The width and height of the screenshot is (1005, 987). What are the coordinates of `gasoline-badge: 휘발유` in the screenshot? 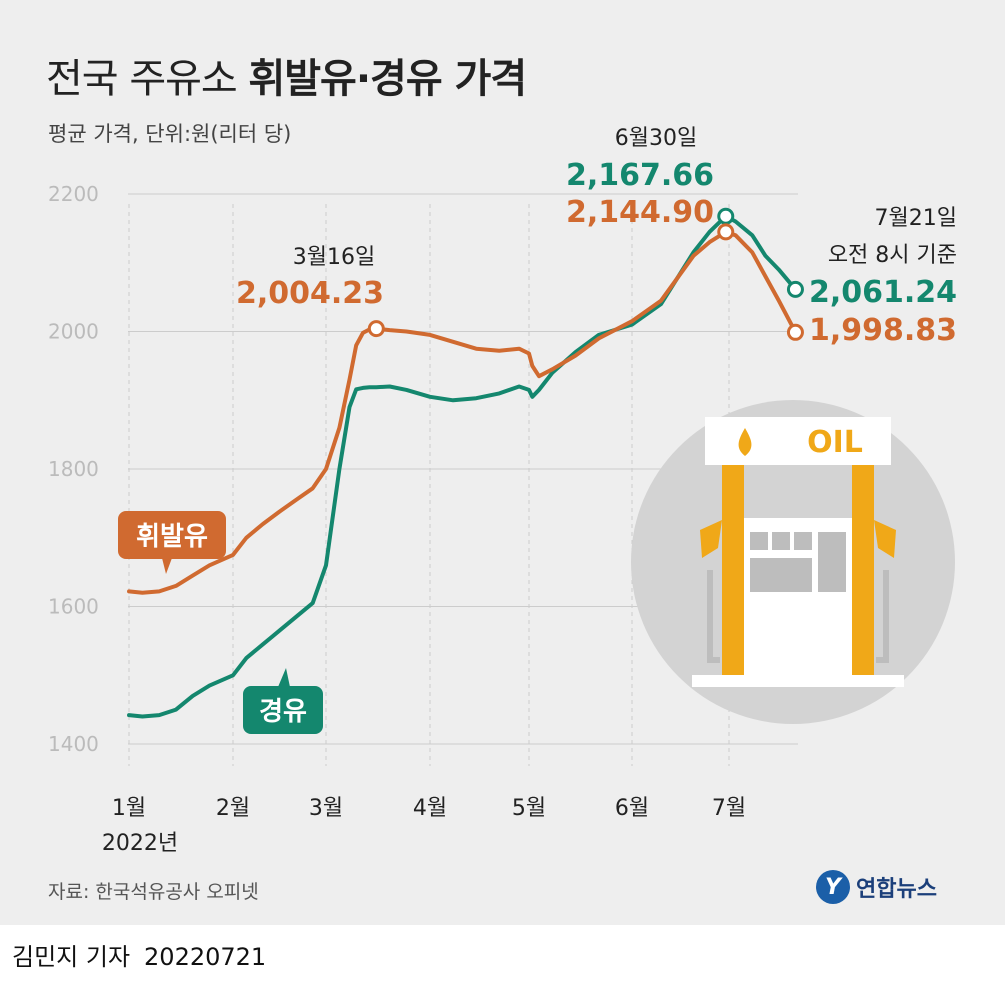 It's located at (172, 542).